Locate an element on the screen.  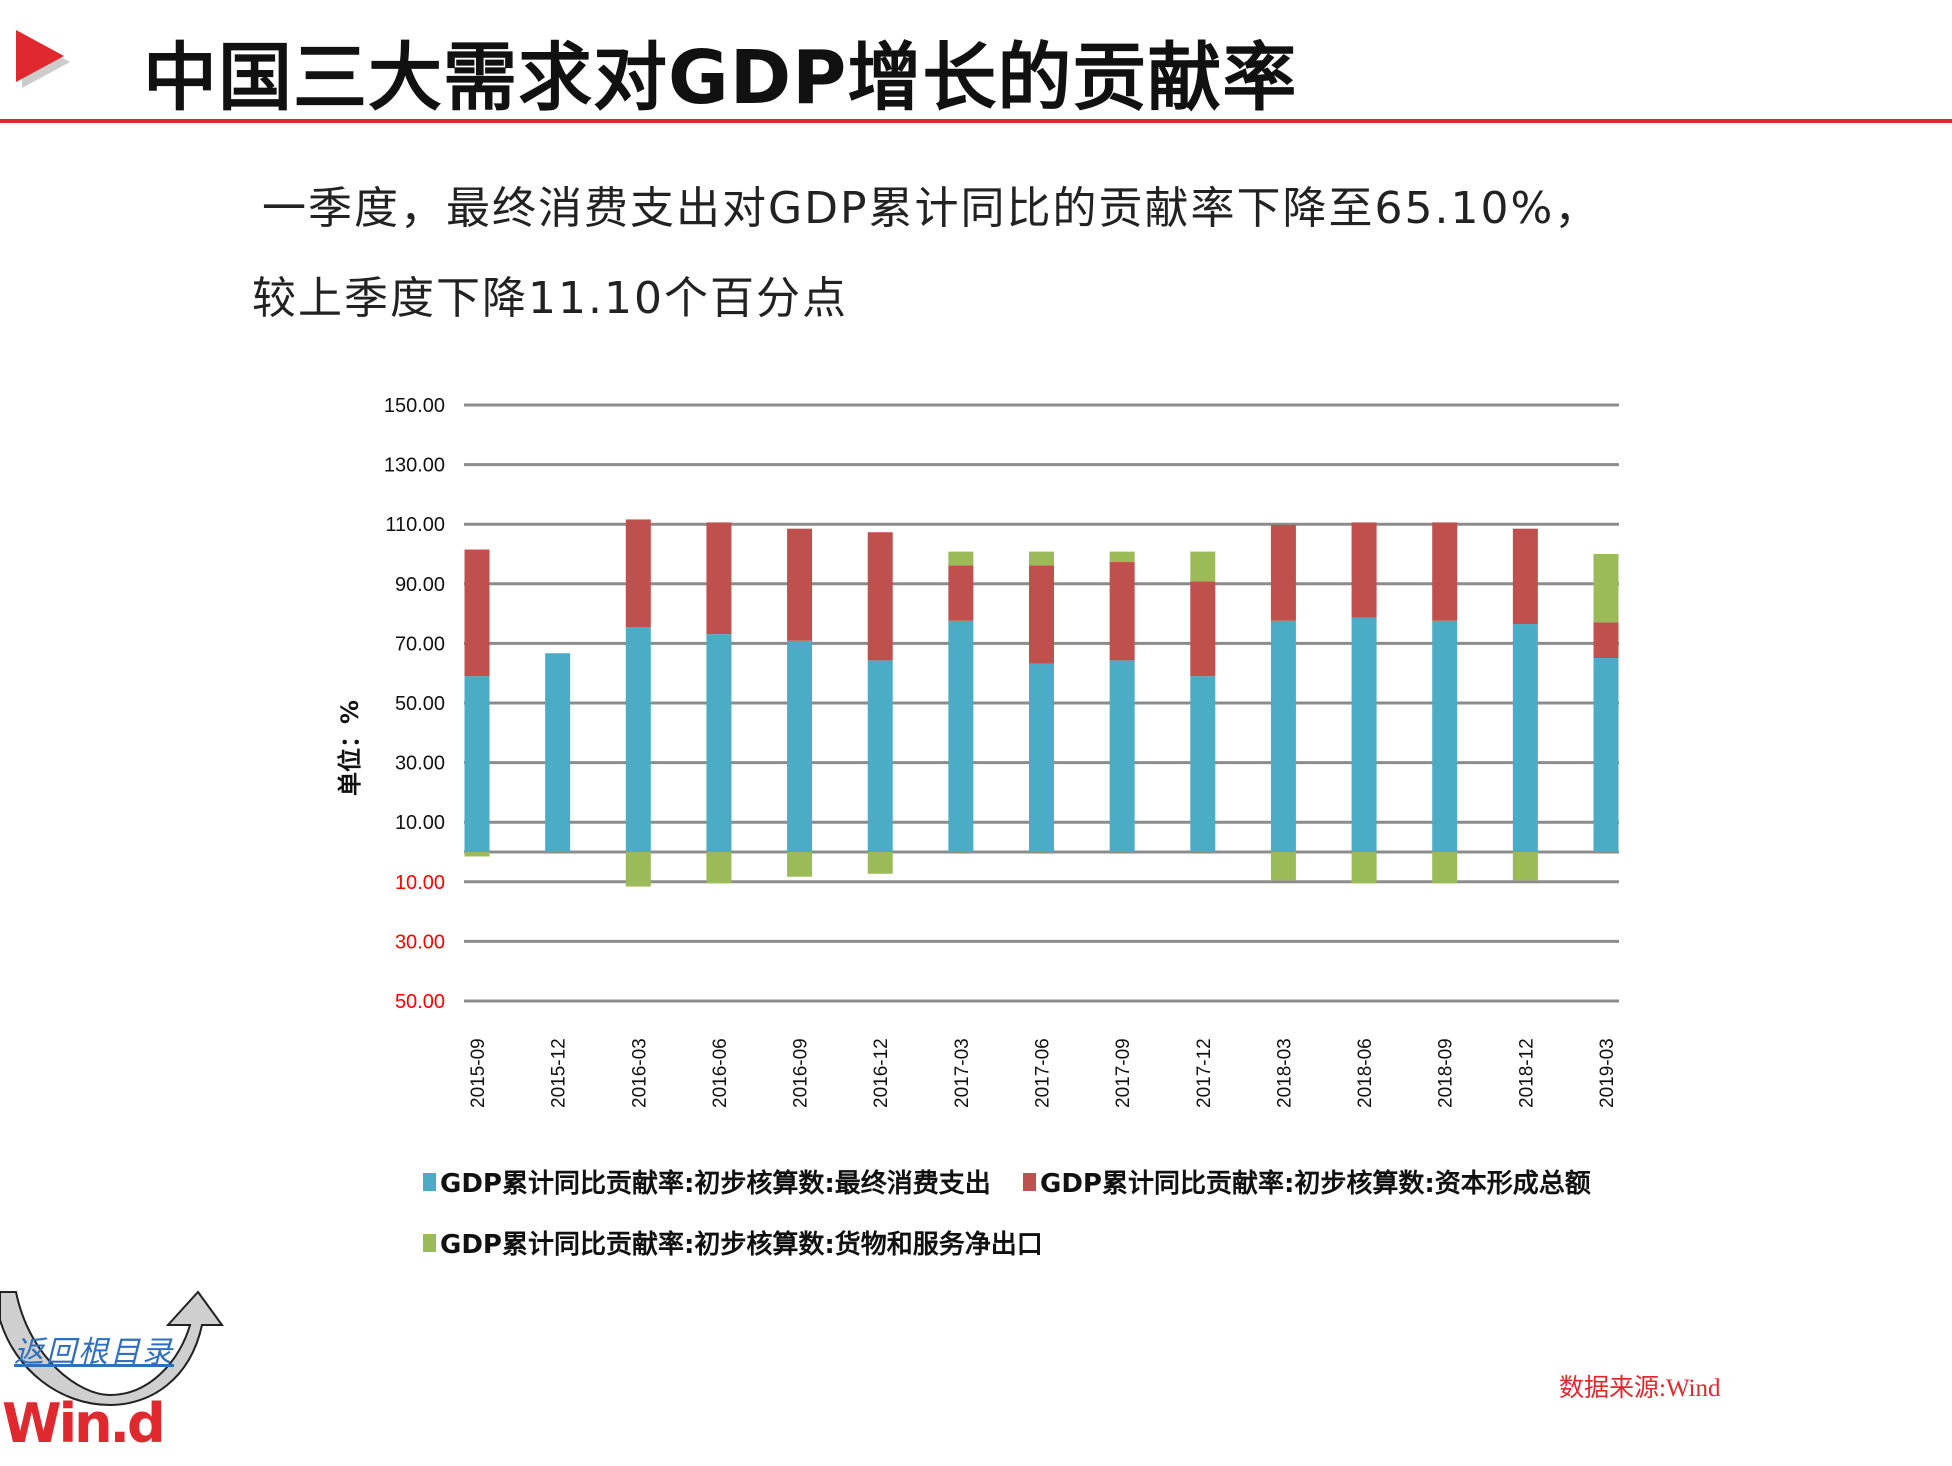
x-tick-label: 2015-12 is located at coordinates (559, 1073).